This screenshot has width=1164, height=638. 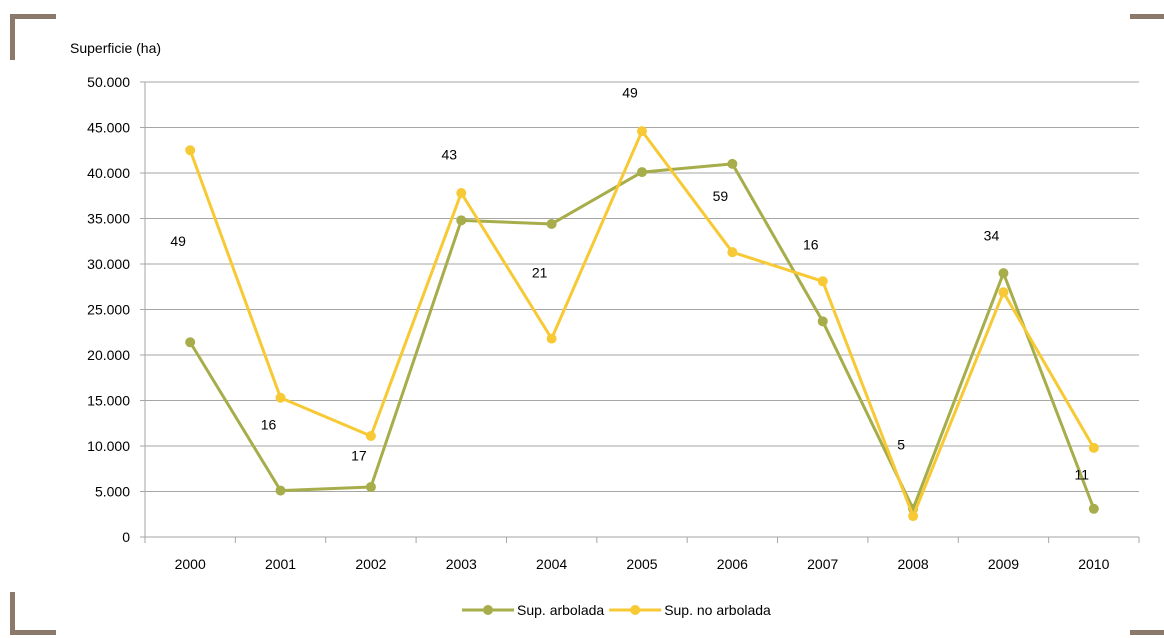 What do you see at coordinates (126, 537) in the screenshot?
I see `y-tick-label: 0` at bounding box center [126, 537].